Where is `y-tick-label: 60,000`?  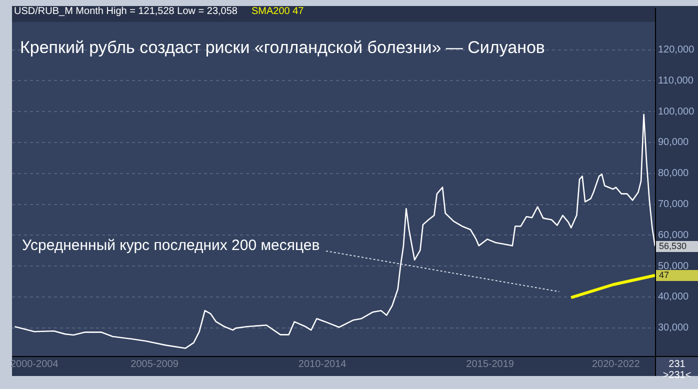
y-tick-label: 60,000 is located at coordinates (674, 235).